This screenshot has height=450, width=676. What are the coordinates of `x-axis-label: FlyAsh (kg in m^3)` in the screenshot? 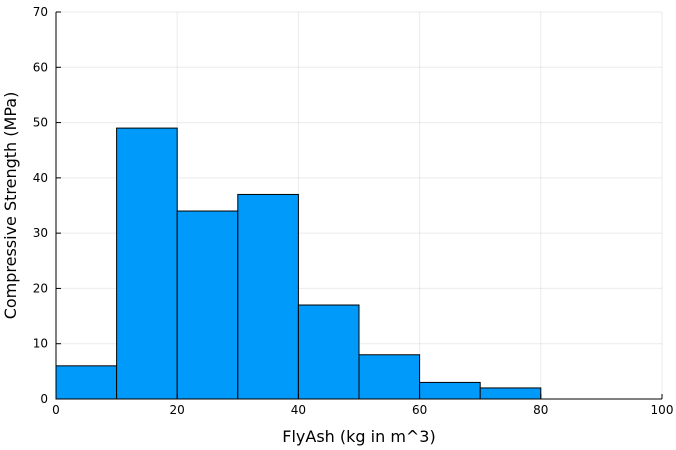 It's located at (358, 436).